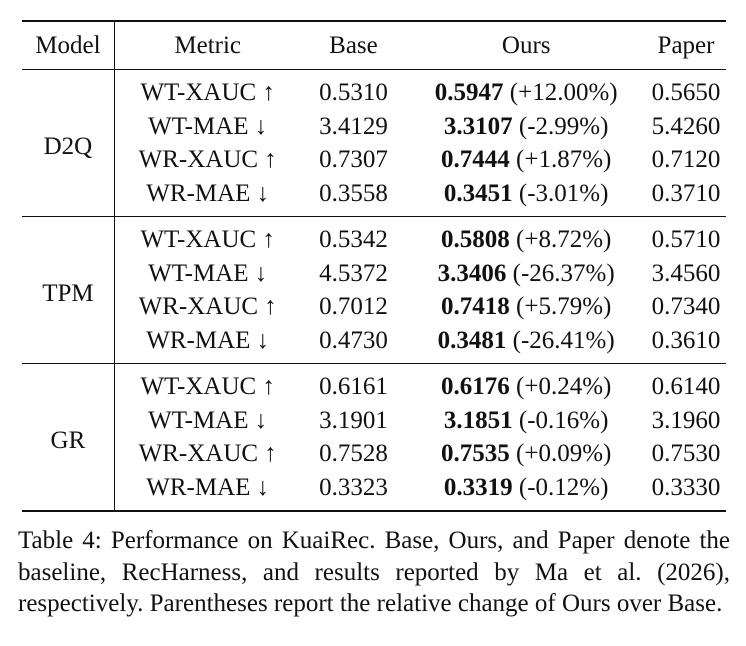  What do you see at coordinates (68, 143) in the screenshot?
I see `model-name: D2Q` at bounding box center [68, 143].